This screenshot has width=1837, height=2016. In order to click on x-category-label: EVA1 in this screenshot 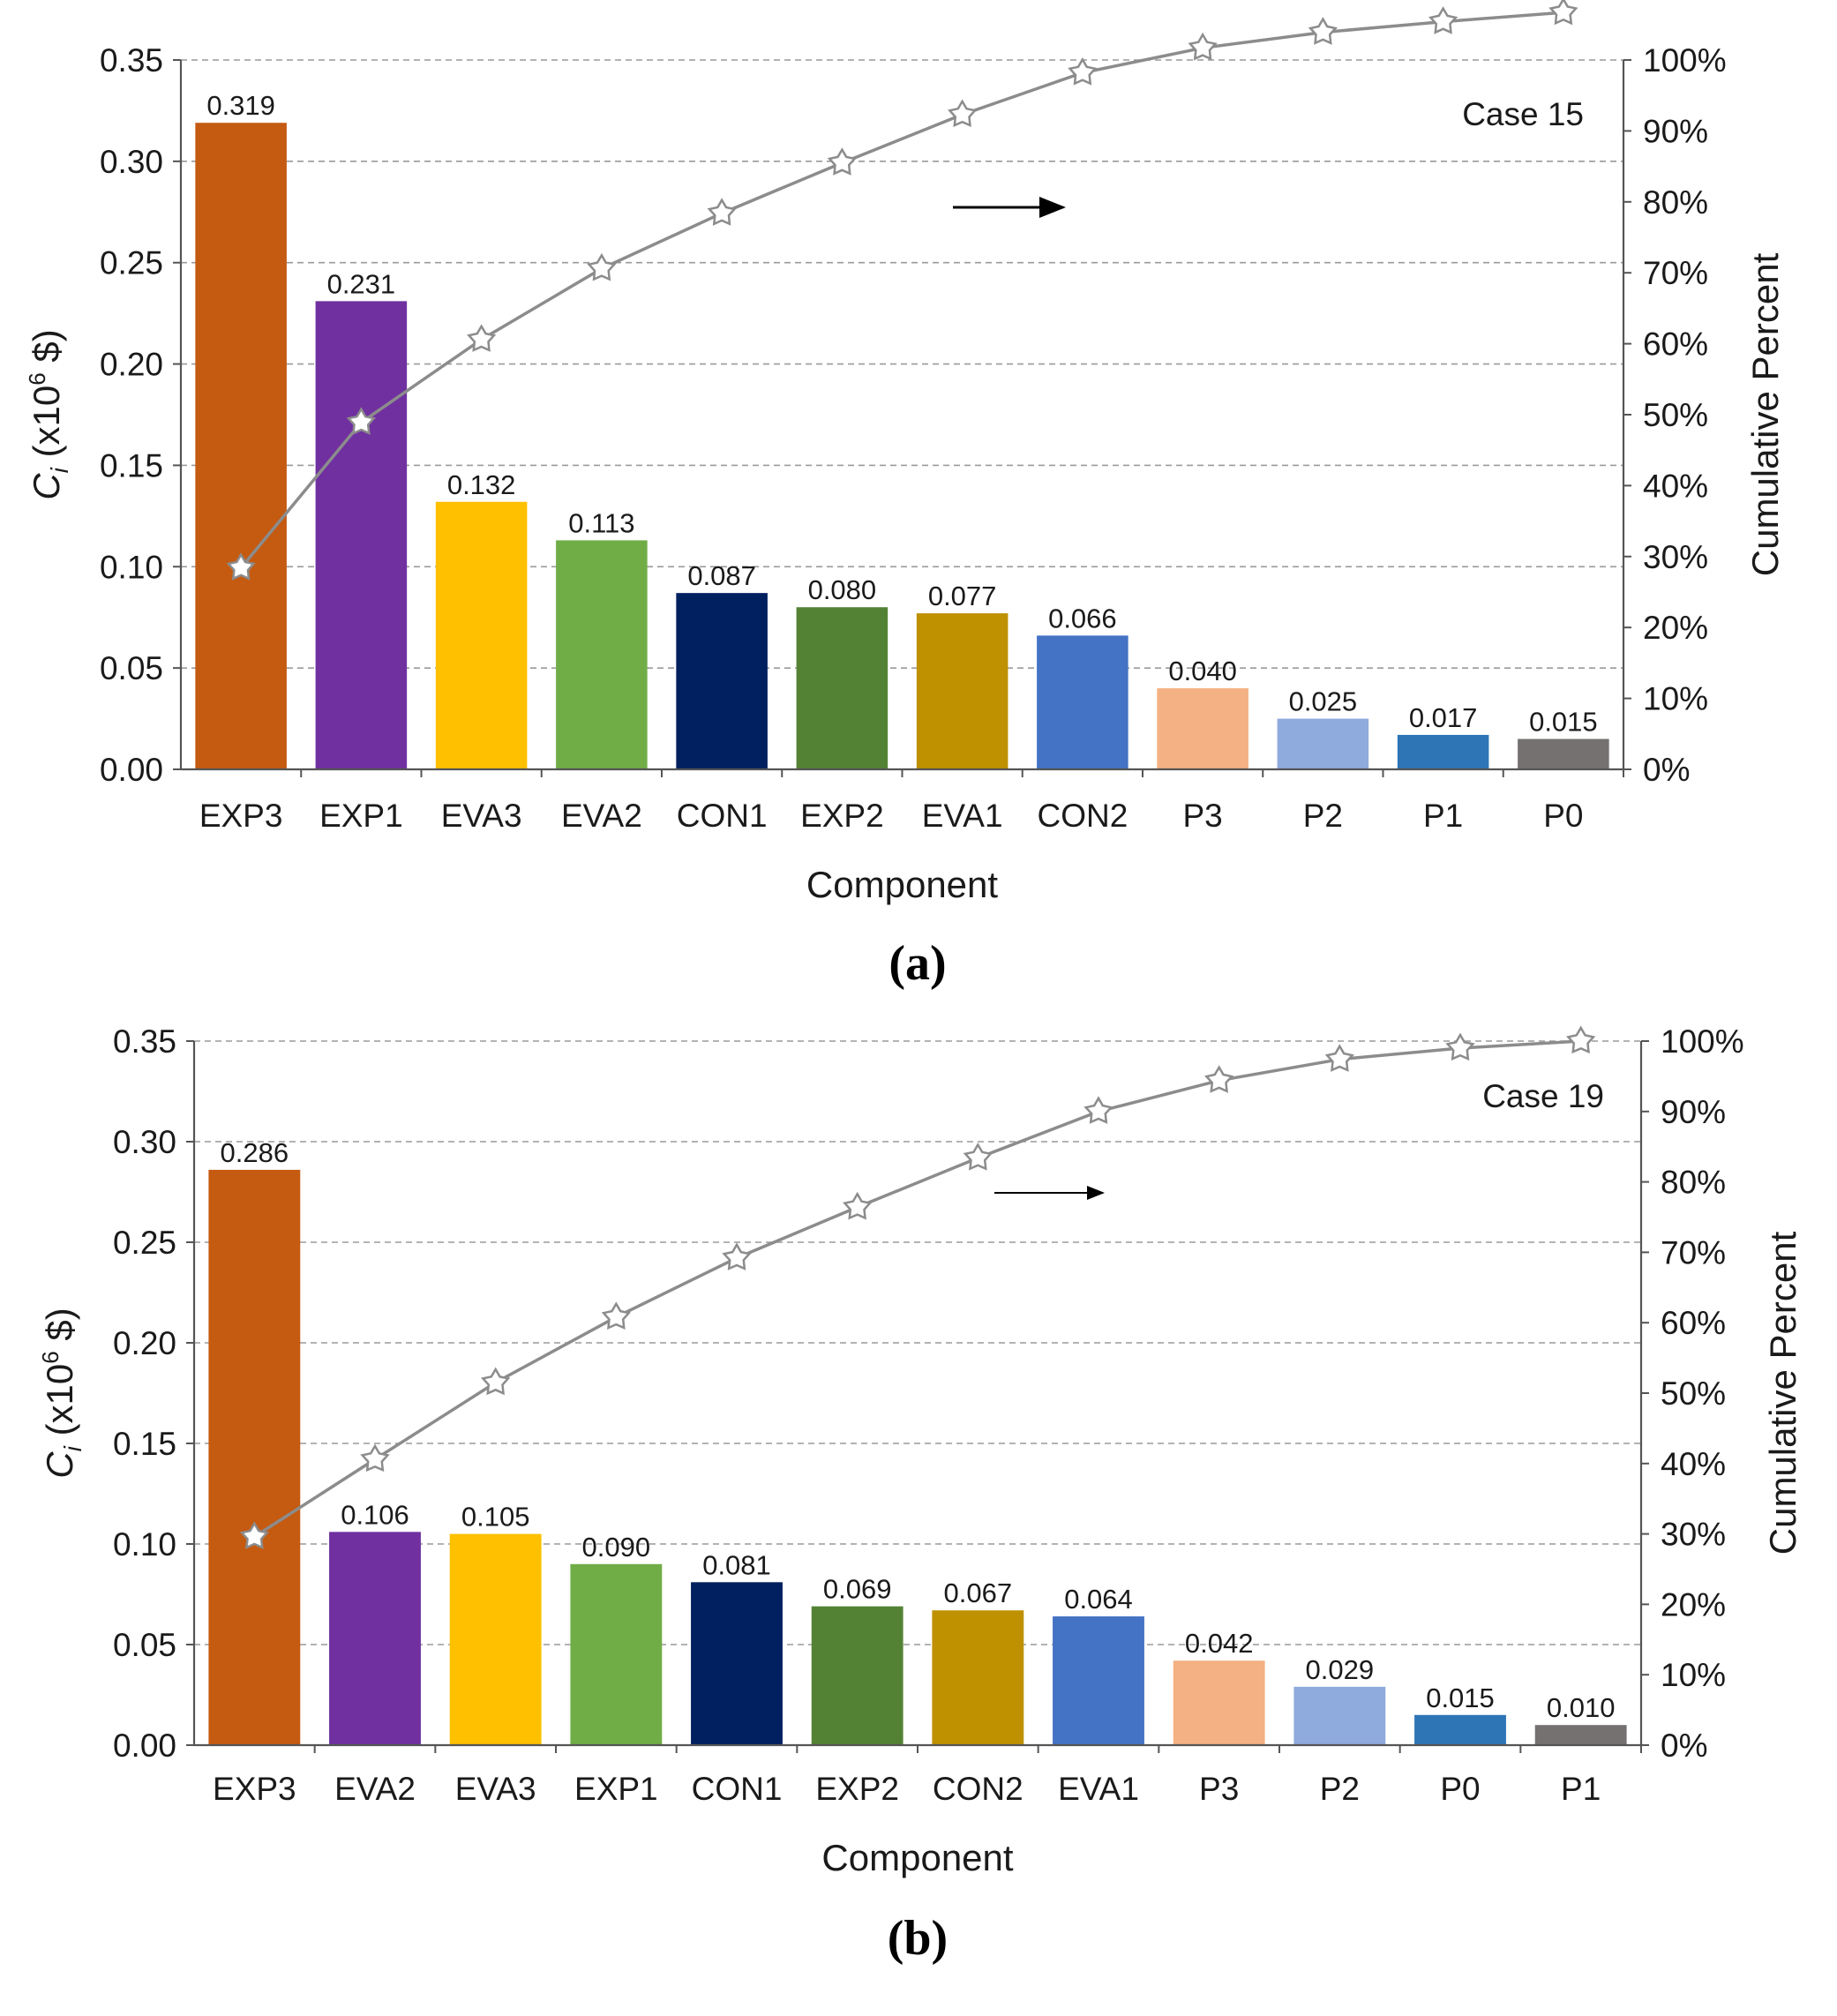, I will do `click(962, 816)`.